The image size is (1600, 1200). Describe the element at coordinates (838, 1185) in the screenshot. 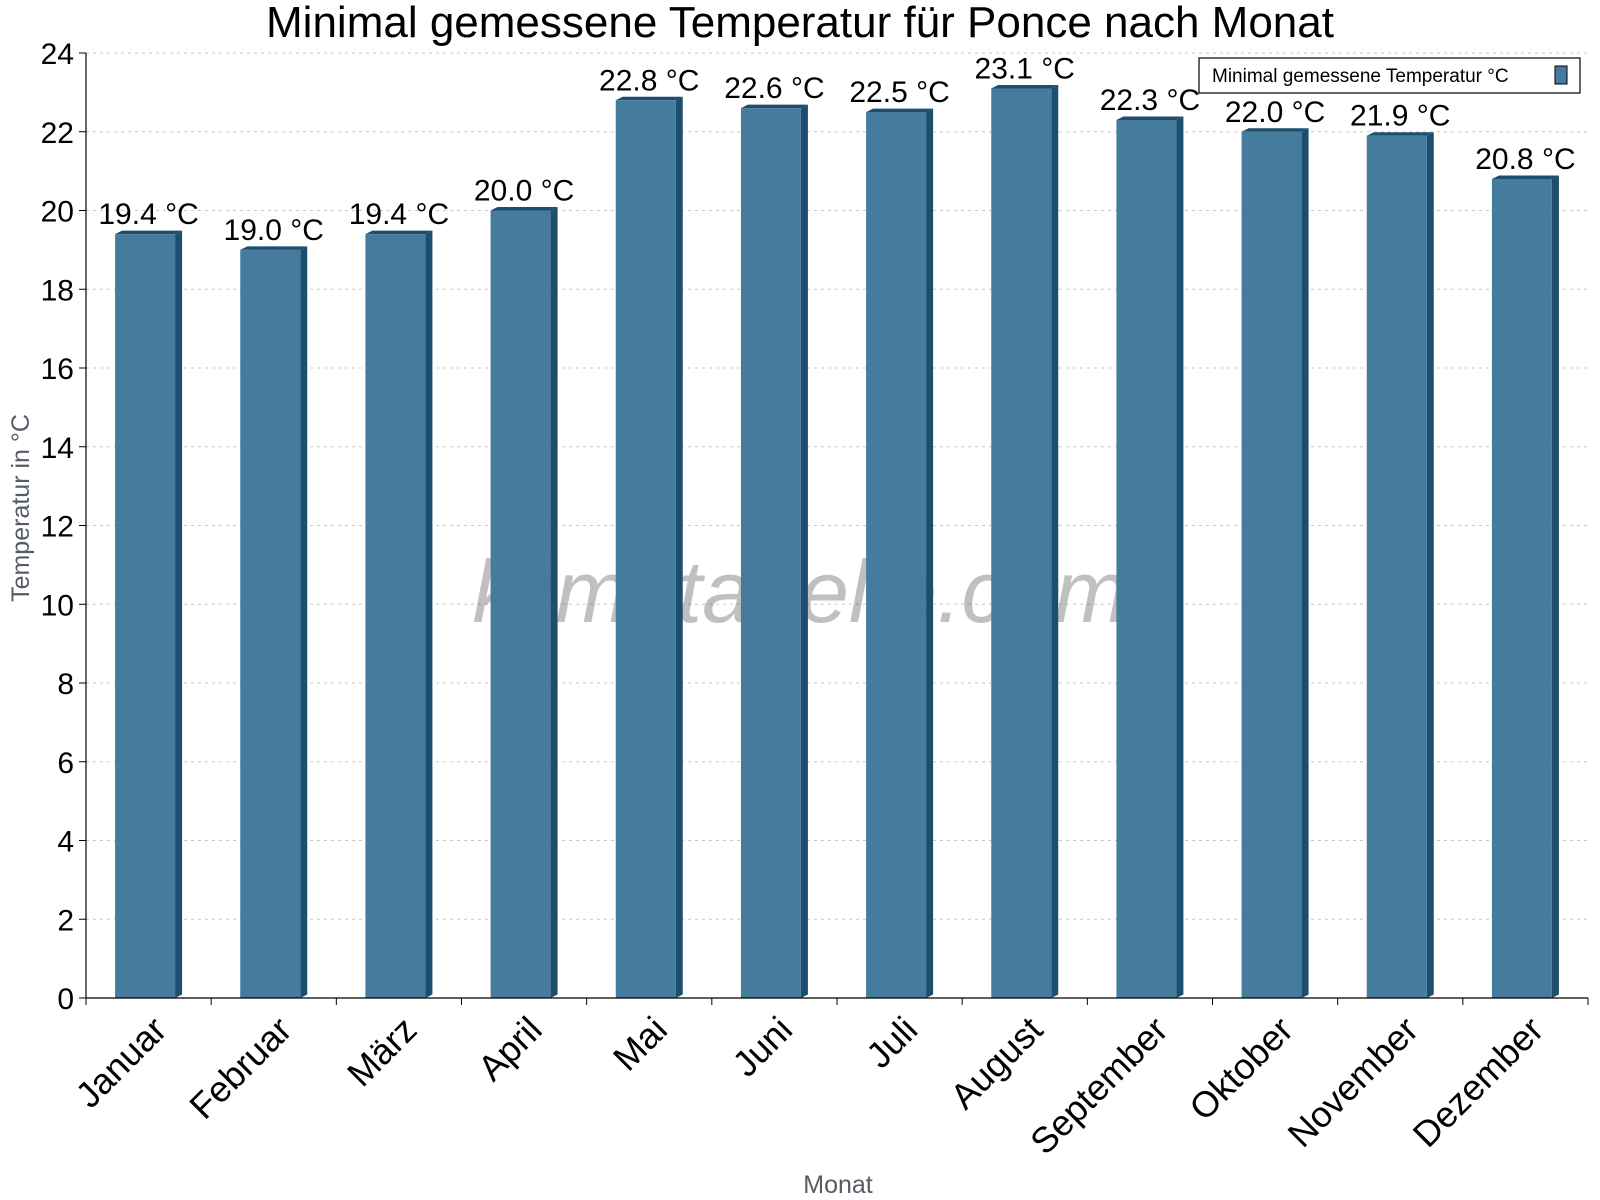

I see `x-axis-label: Monat` at that location.